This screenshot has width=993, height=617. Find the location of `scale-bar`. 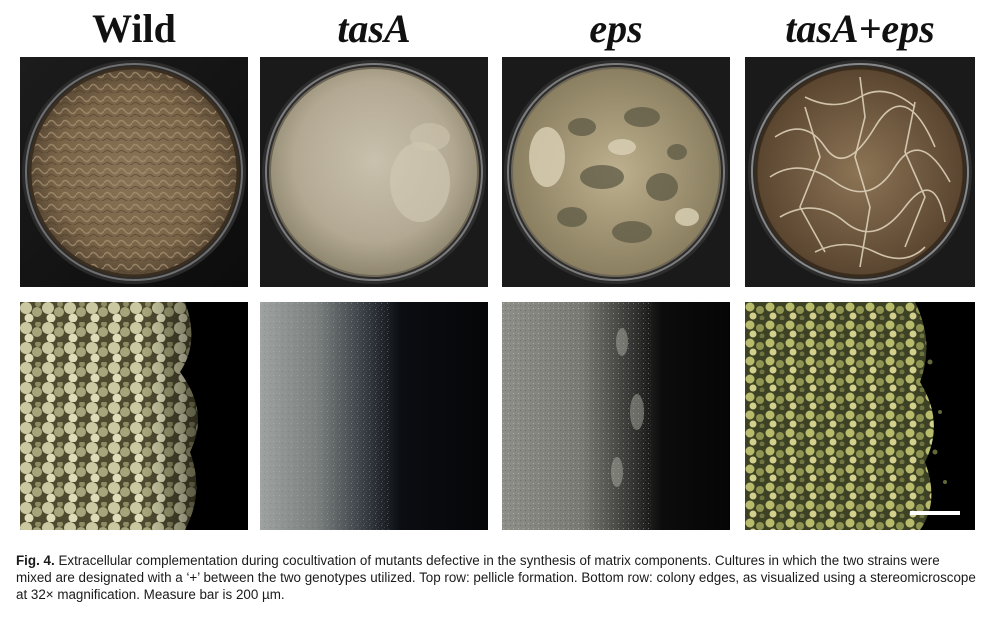

scale-bar is located at coordinates (935, 513).